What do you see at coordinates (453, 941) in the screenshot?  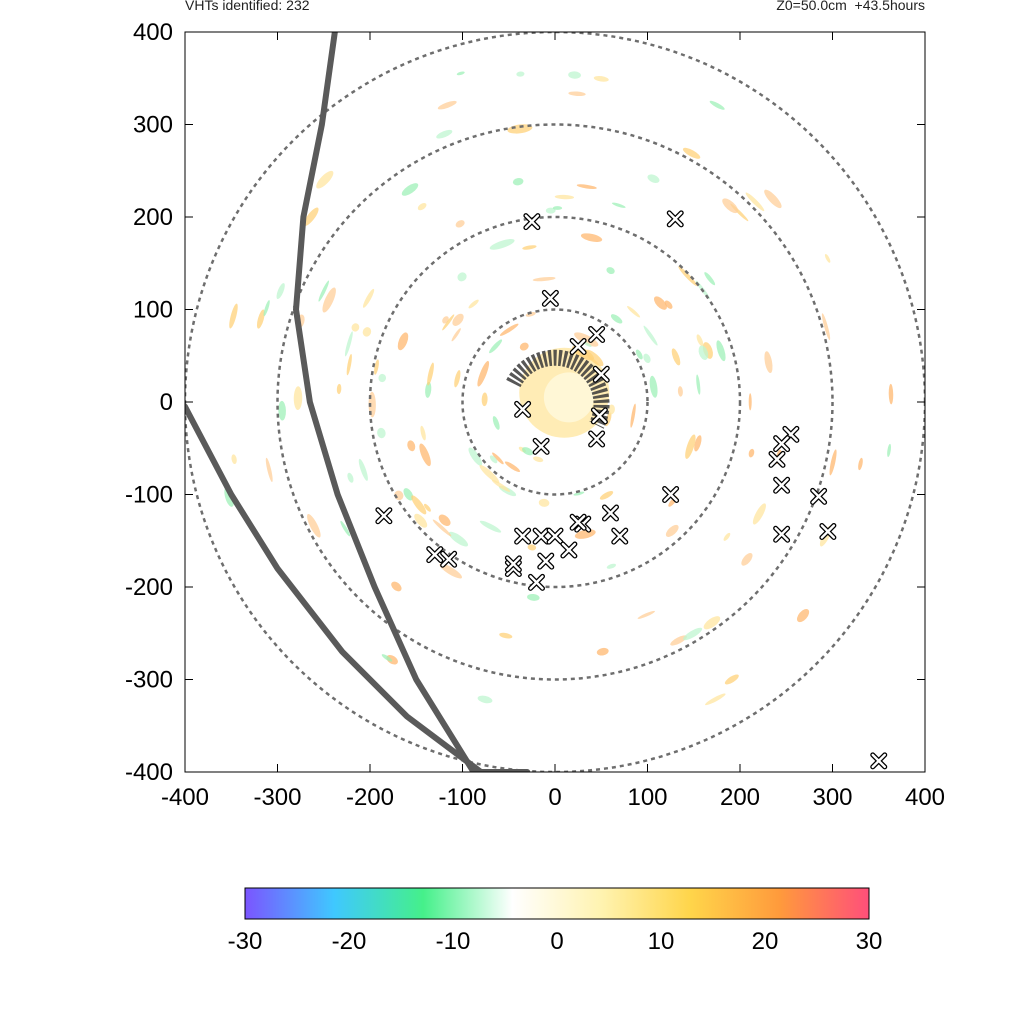 I see `colorbar-tick-label: -10` at bounding box center [453, 941].